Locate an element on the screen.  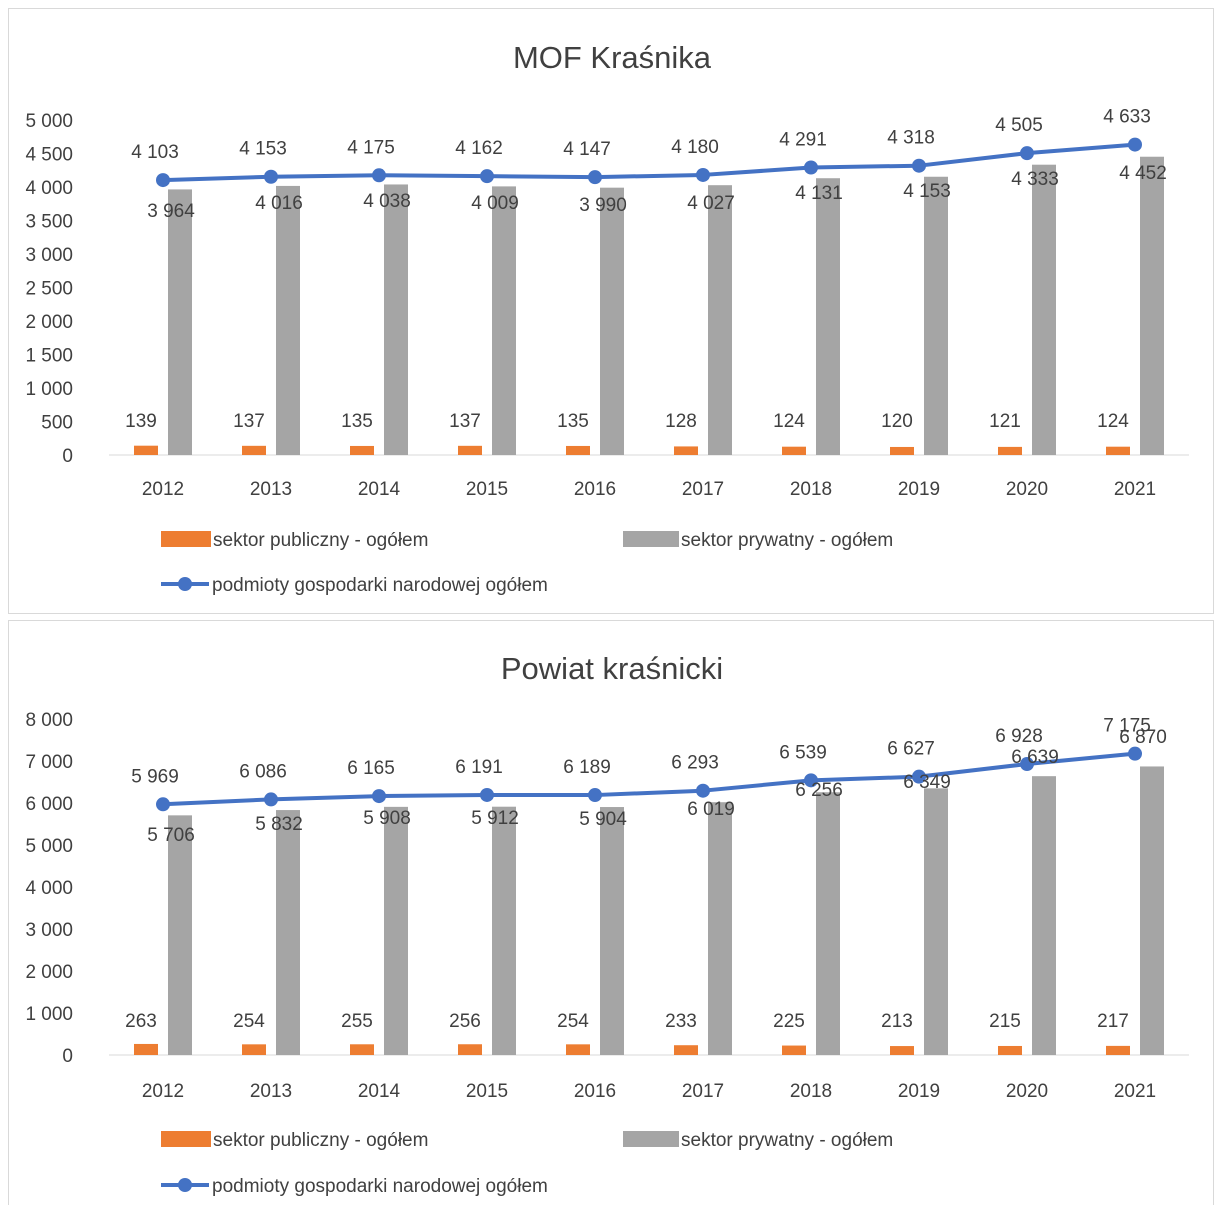
data-label-podmioty-ogolem: 7 175 is located at coordinates (1127, 726).